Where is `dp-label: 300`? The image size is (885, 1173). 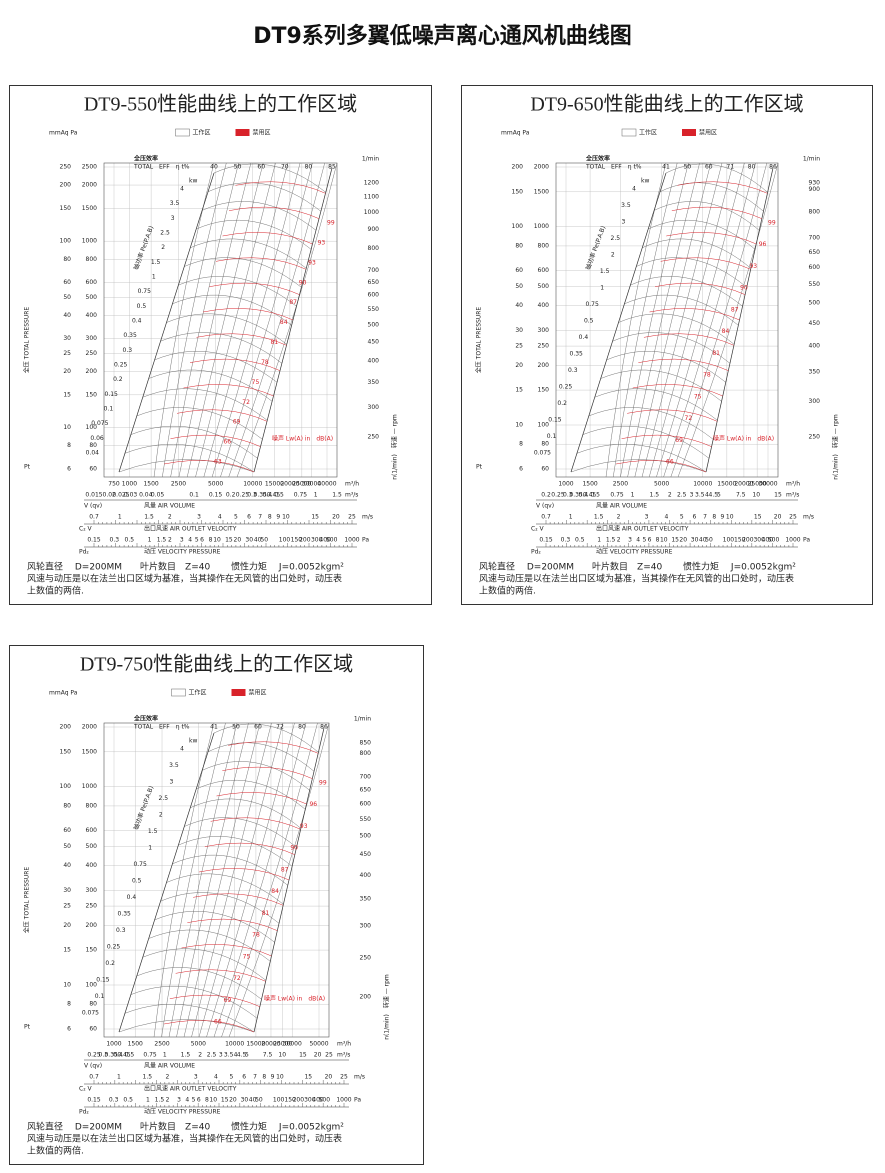 dp-label: 300 is located at coordinates (310, 1100).